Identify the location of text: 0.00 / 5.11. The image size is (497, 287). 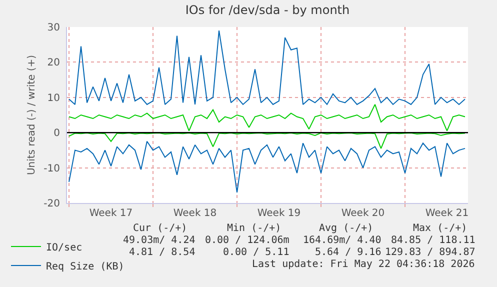
(256, 252).